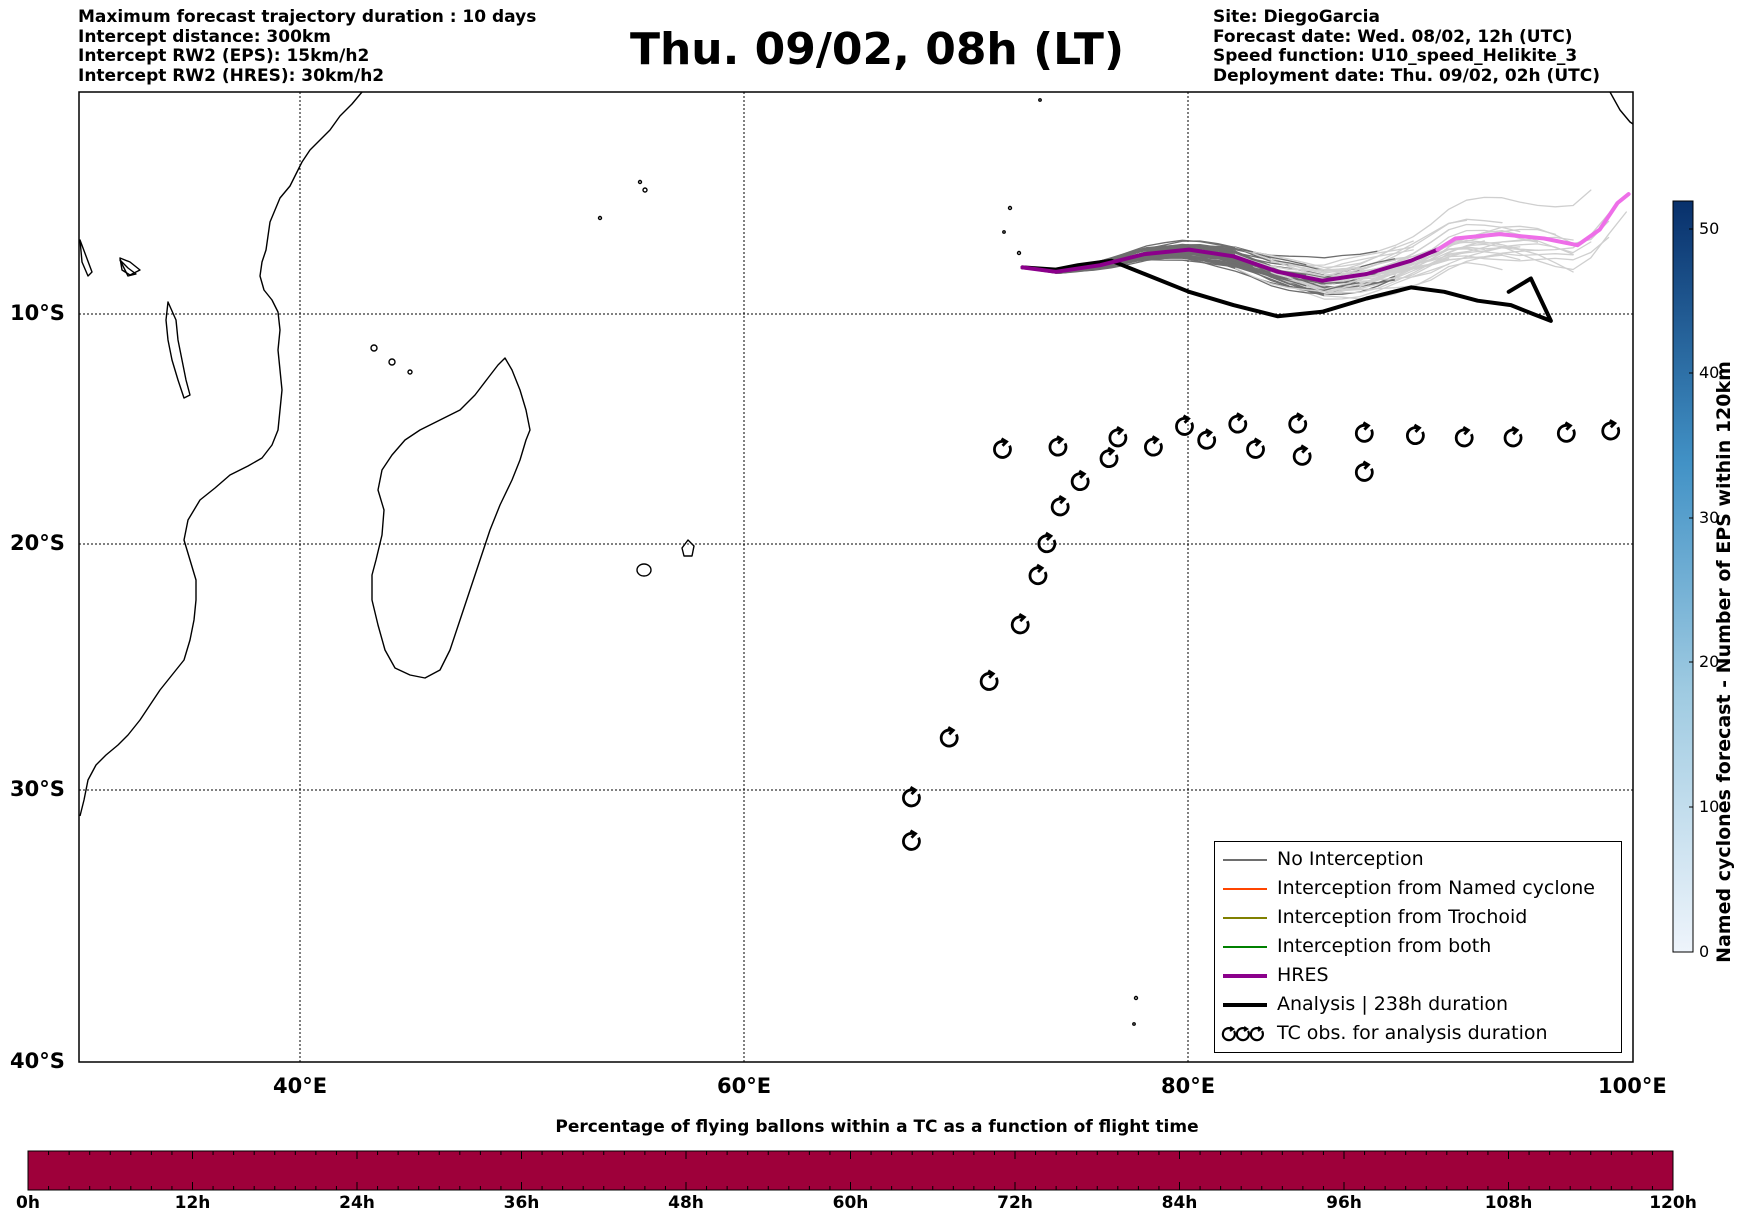 This screenshot has width=1754, height=1223. I want to click on legend-label: HRES, so click(1303, 975).